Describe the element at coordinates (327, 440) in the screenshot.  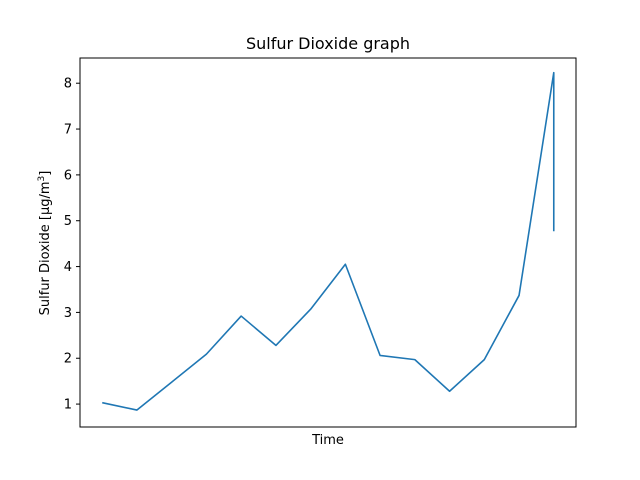
I see `x-axis-label: Time` at that location.